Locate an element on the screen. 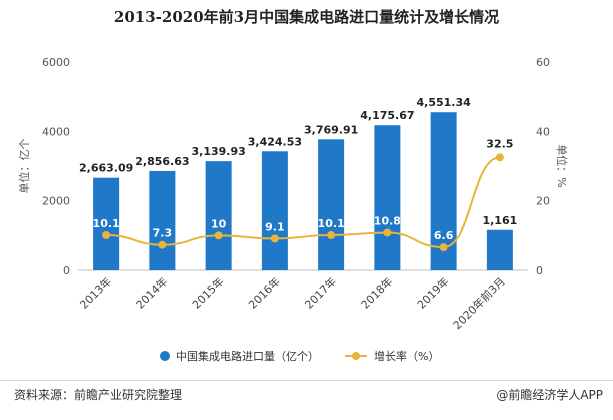 This screenshot has height=420, width=613. x-tick-label: 2015年 is located at coordinates (207, 292).